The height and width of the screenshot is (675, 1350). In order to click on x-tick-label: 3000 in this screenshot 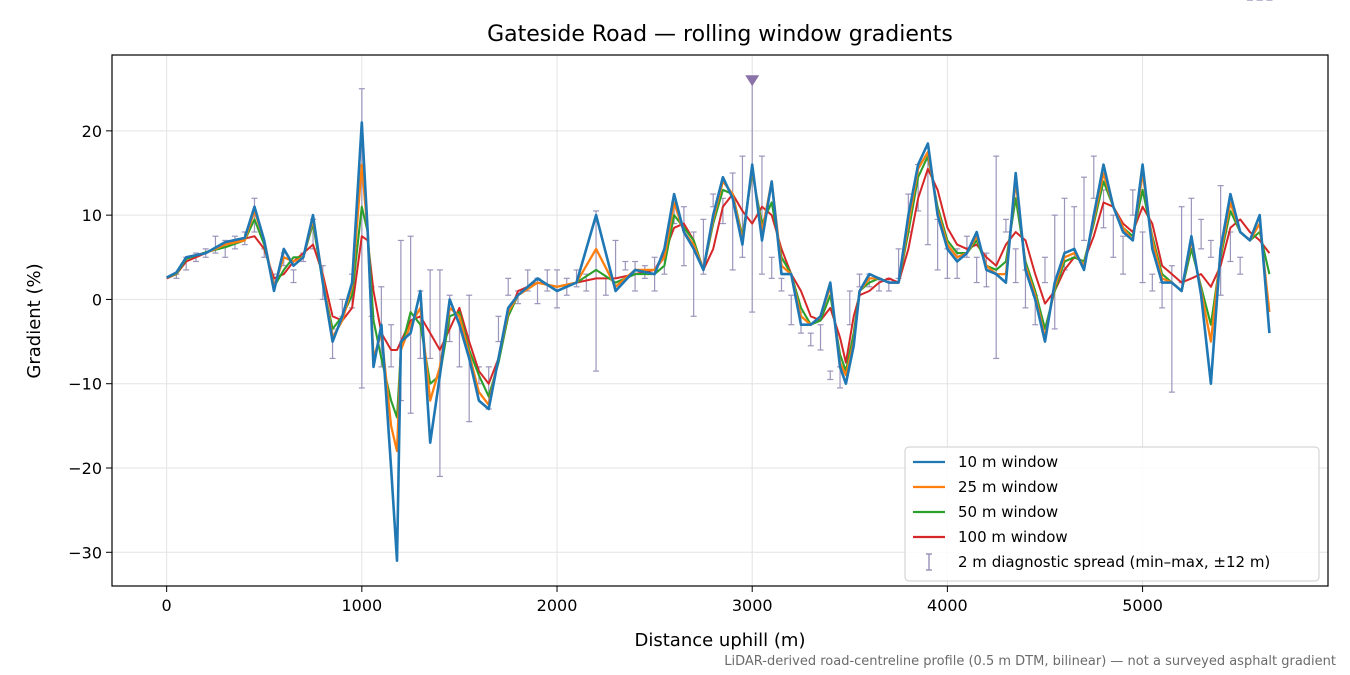, I will do `click(752, 605)`.